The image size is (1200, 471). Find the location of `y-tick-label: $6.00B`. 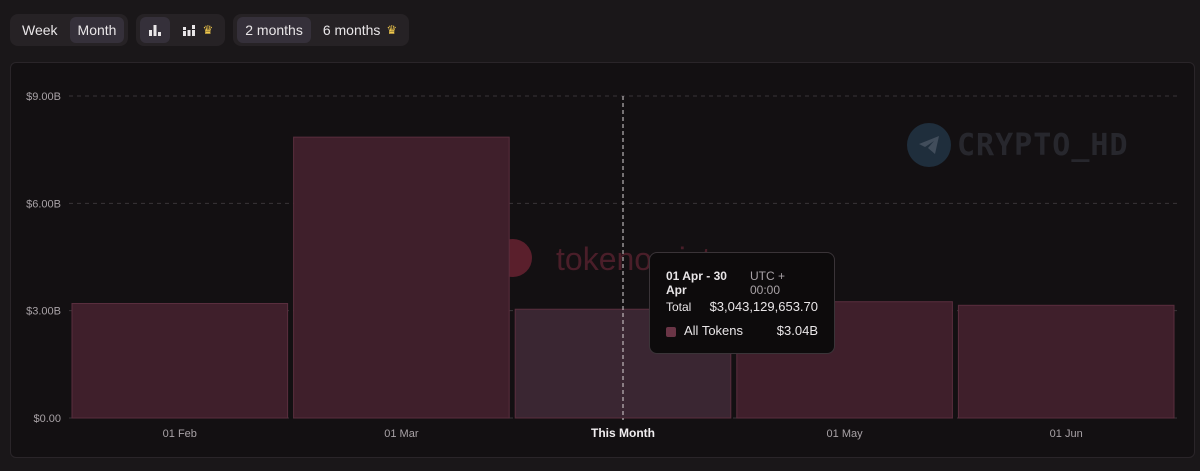

y-tick-label: $6.00B is located at coordinates (43, 204).